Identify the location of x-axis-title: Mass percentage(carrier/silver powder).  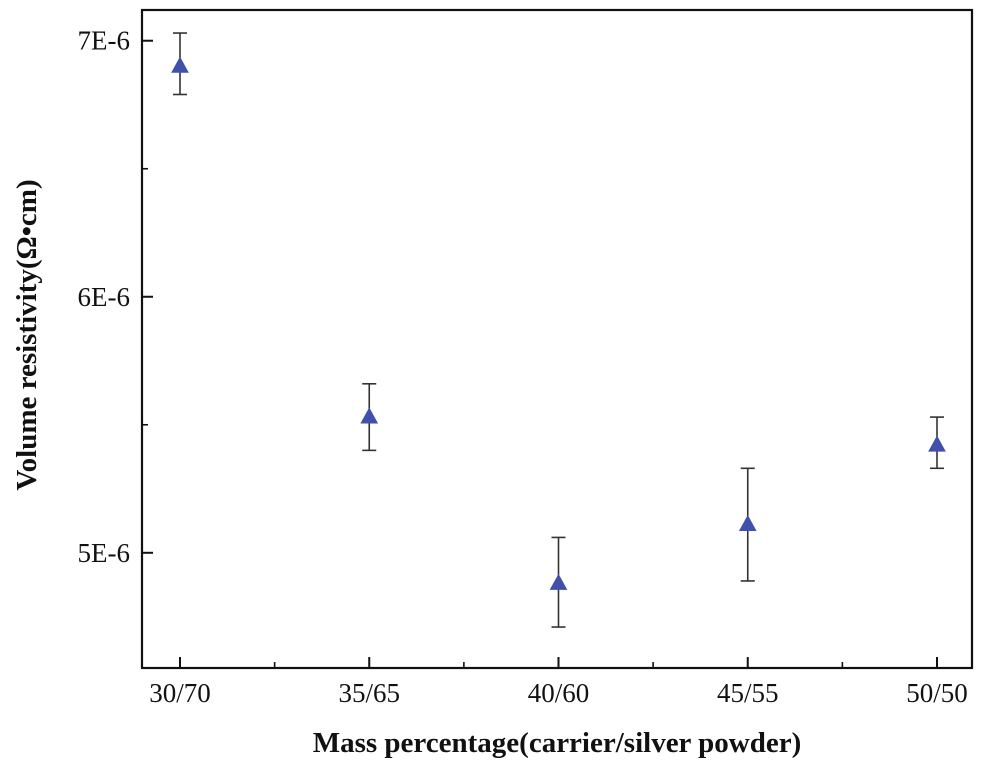
(557, 743).